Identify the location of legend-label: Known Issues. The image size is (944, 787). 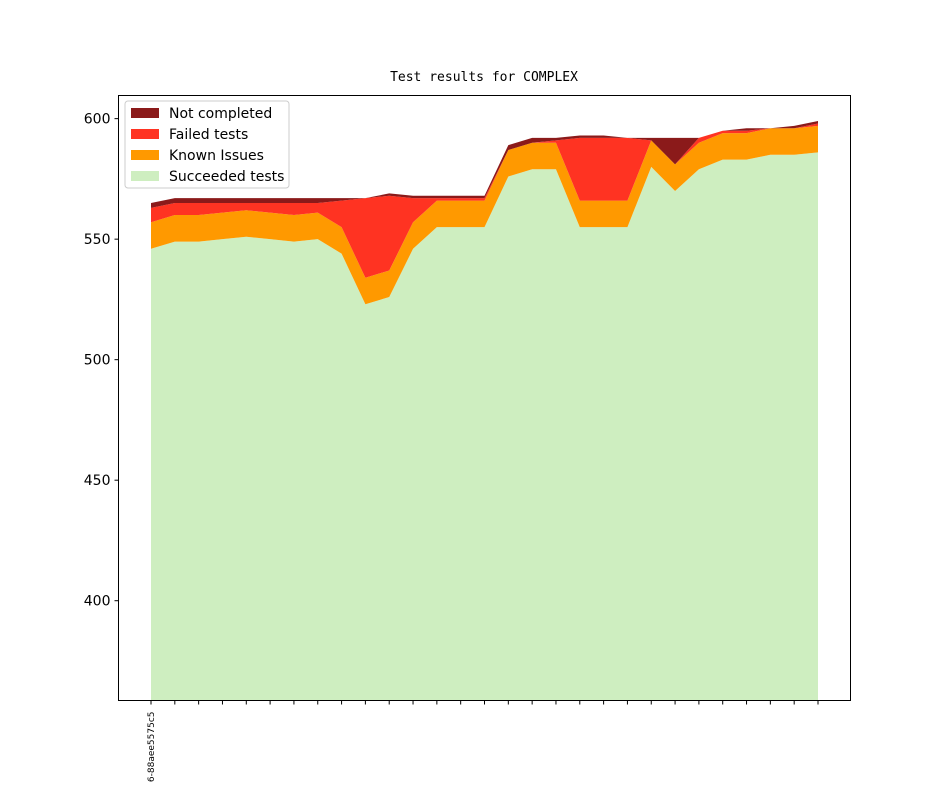
(216, 156).